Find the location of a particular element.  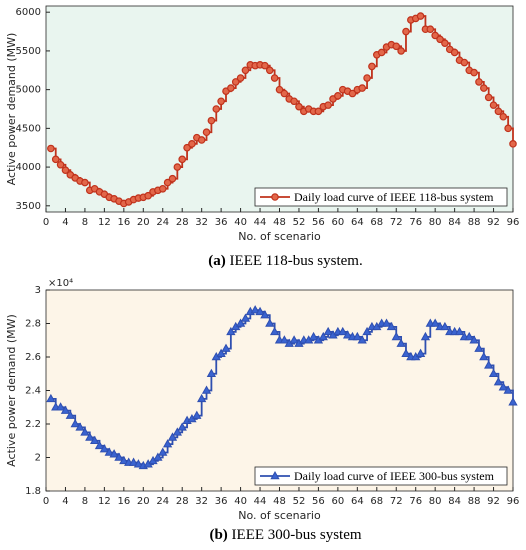

caption: (b) IEEE 300-bus system is located at coordinates (285, 535).